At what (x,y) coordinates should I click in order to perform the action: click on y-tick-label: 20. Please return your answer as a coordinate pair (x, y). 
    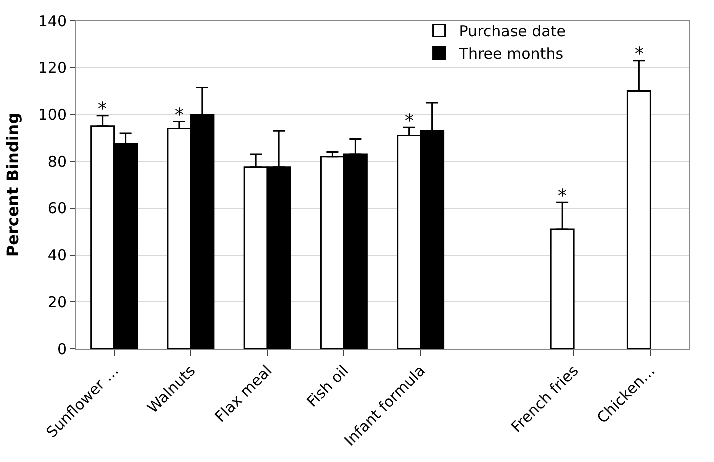
    Looking at the image, I should click on (57, 302).